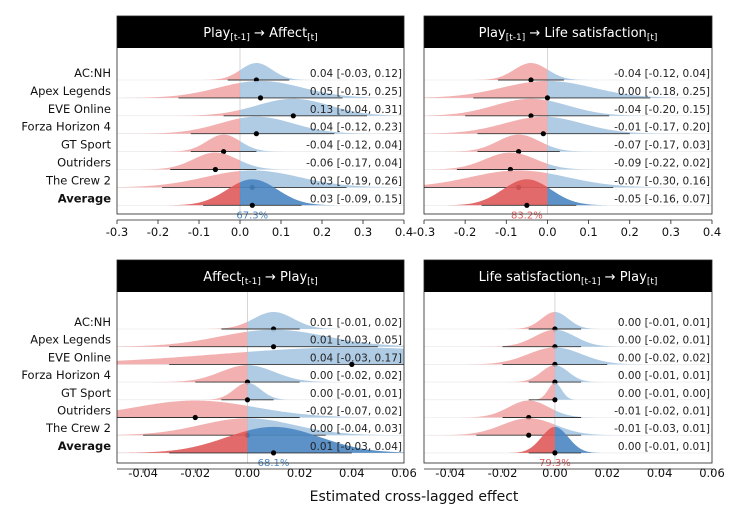 The height and width of the screenshot is (523, 732). Describe the element at coordinates (260, 278) in the screenshot. I see `panel-title: Affect[t-1] → Play[t]` at that location.